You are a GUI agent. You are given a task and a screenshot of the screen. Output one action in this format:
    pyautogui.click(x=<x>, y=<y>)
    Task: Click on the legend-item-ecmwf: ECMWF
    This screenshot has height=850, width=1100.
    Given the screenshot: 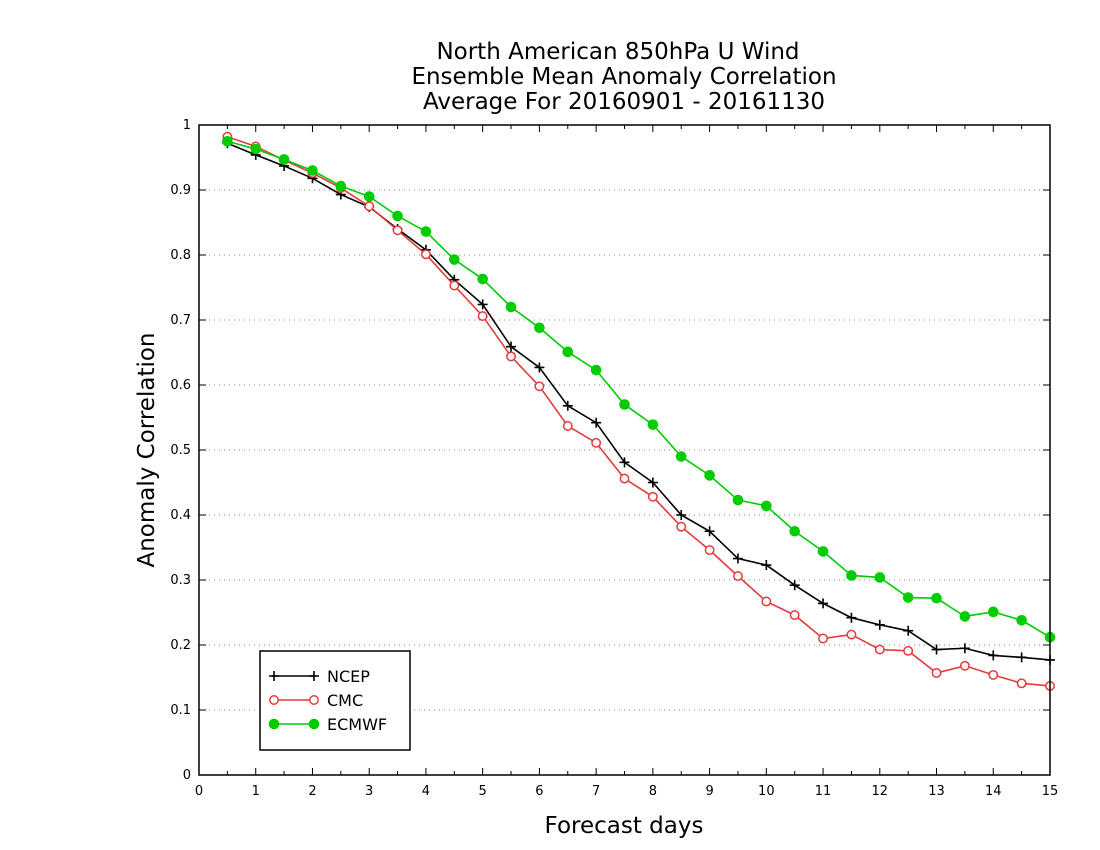 What is the action you would take?
    pyautogui.click(x=327, y=724)
    